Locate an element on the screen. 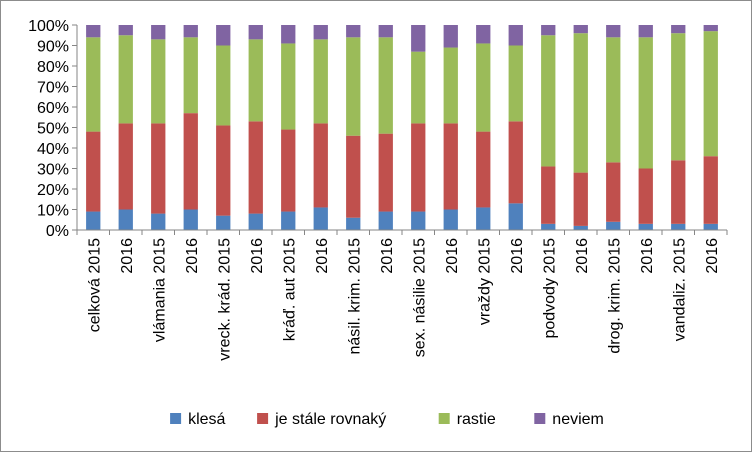 The height and width of the screenshot is (452, 752). y-tick-label: 80% is located at coordinates (53, 67).